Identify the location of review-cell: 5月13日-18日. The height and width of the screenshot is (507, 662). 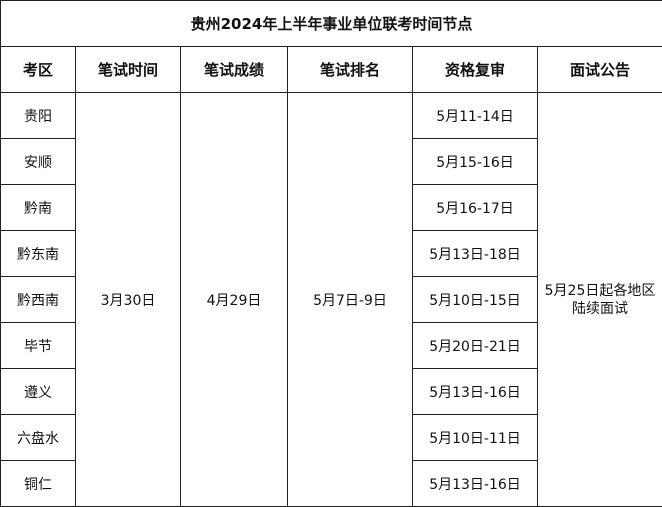
(475, 253).